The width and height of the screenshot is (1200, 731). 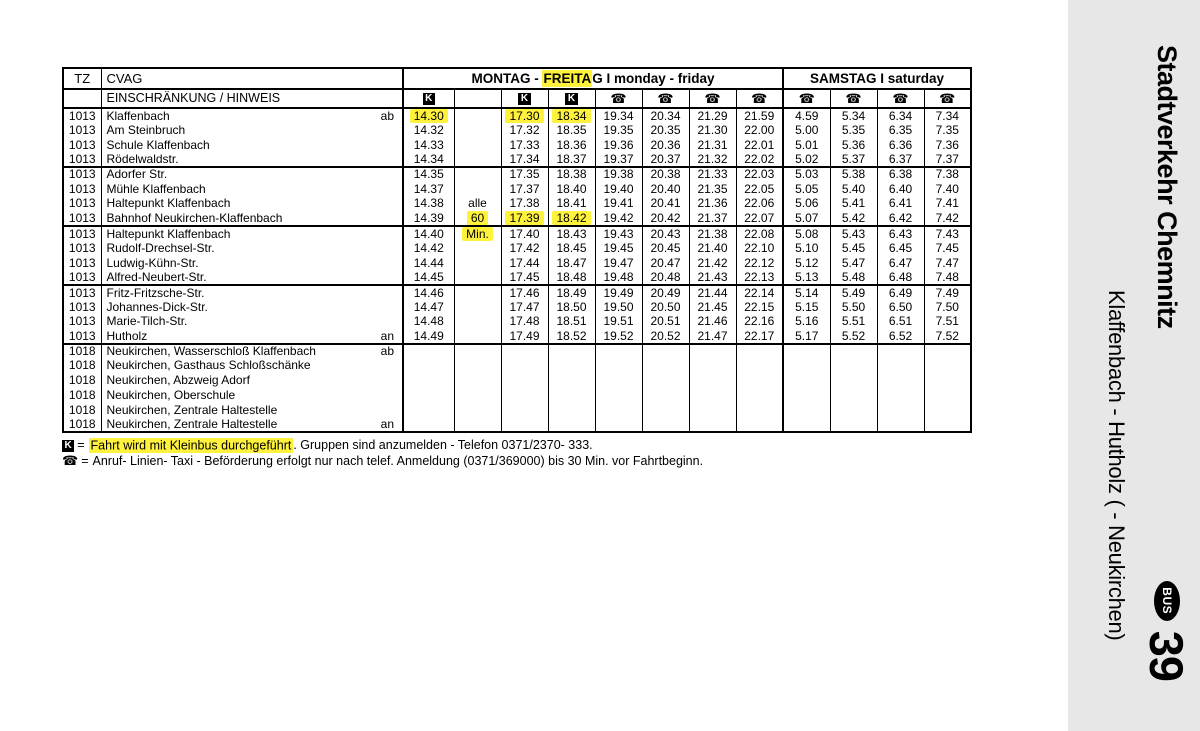 I want to click on time-cell: 21.44, so click(x=712, y=292).